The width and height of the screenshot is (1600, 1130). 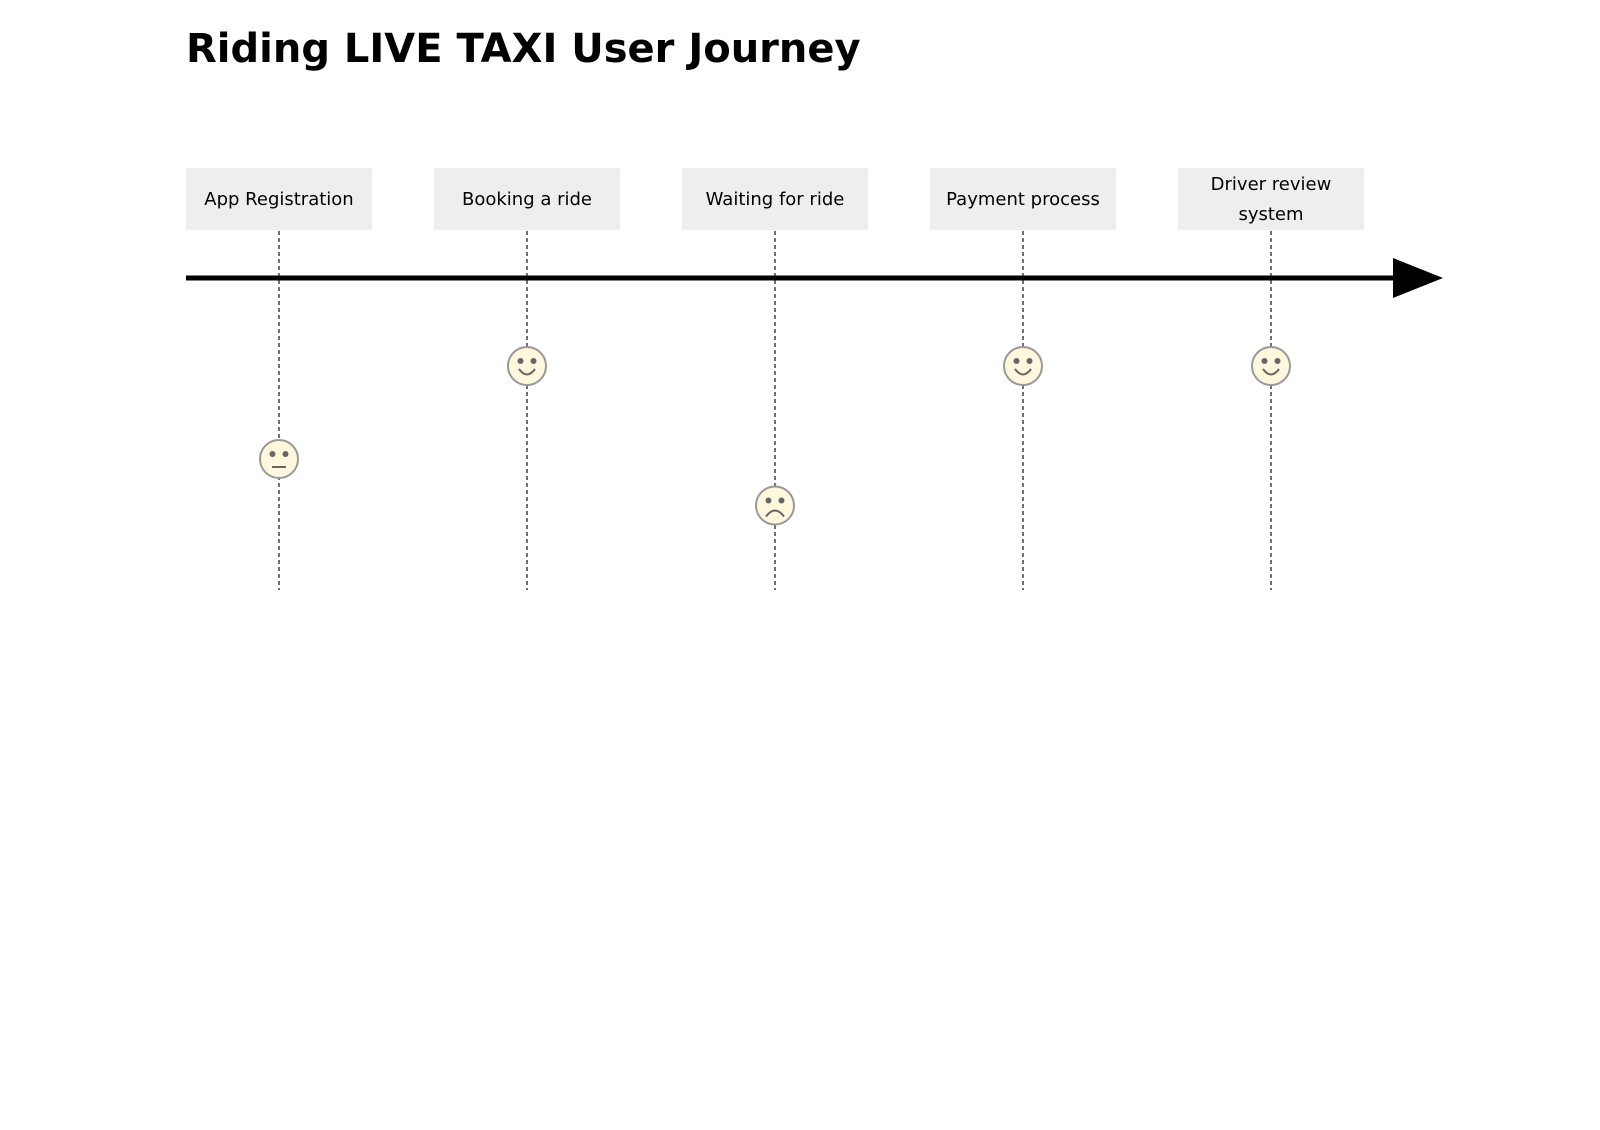 I want to click on task-label: Booking a ride, so click(x=527, y=199).